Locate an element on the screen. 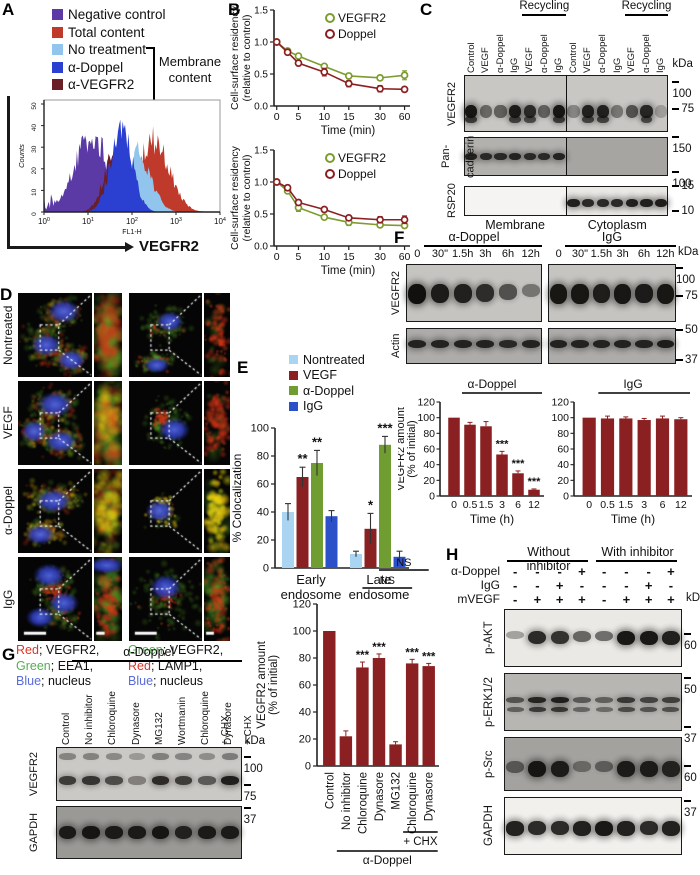  xtick-label: 6 is located at coordinates (663, 505).